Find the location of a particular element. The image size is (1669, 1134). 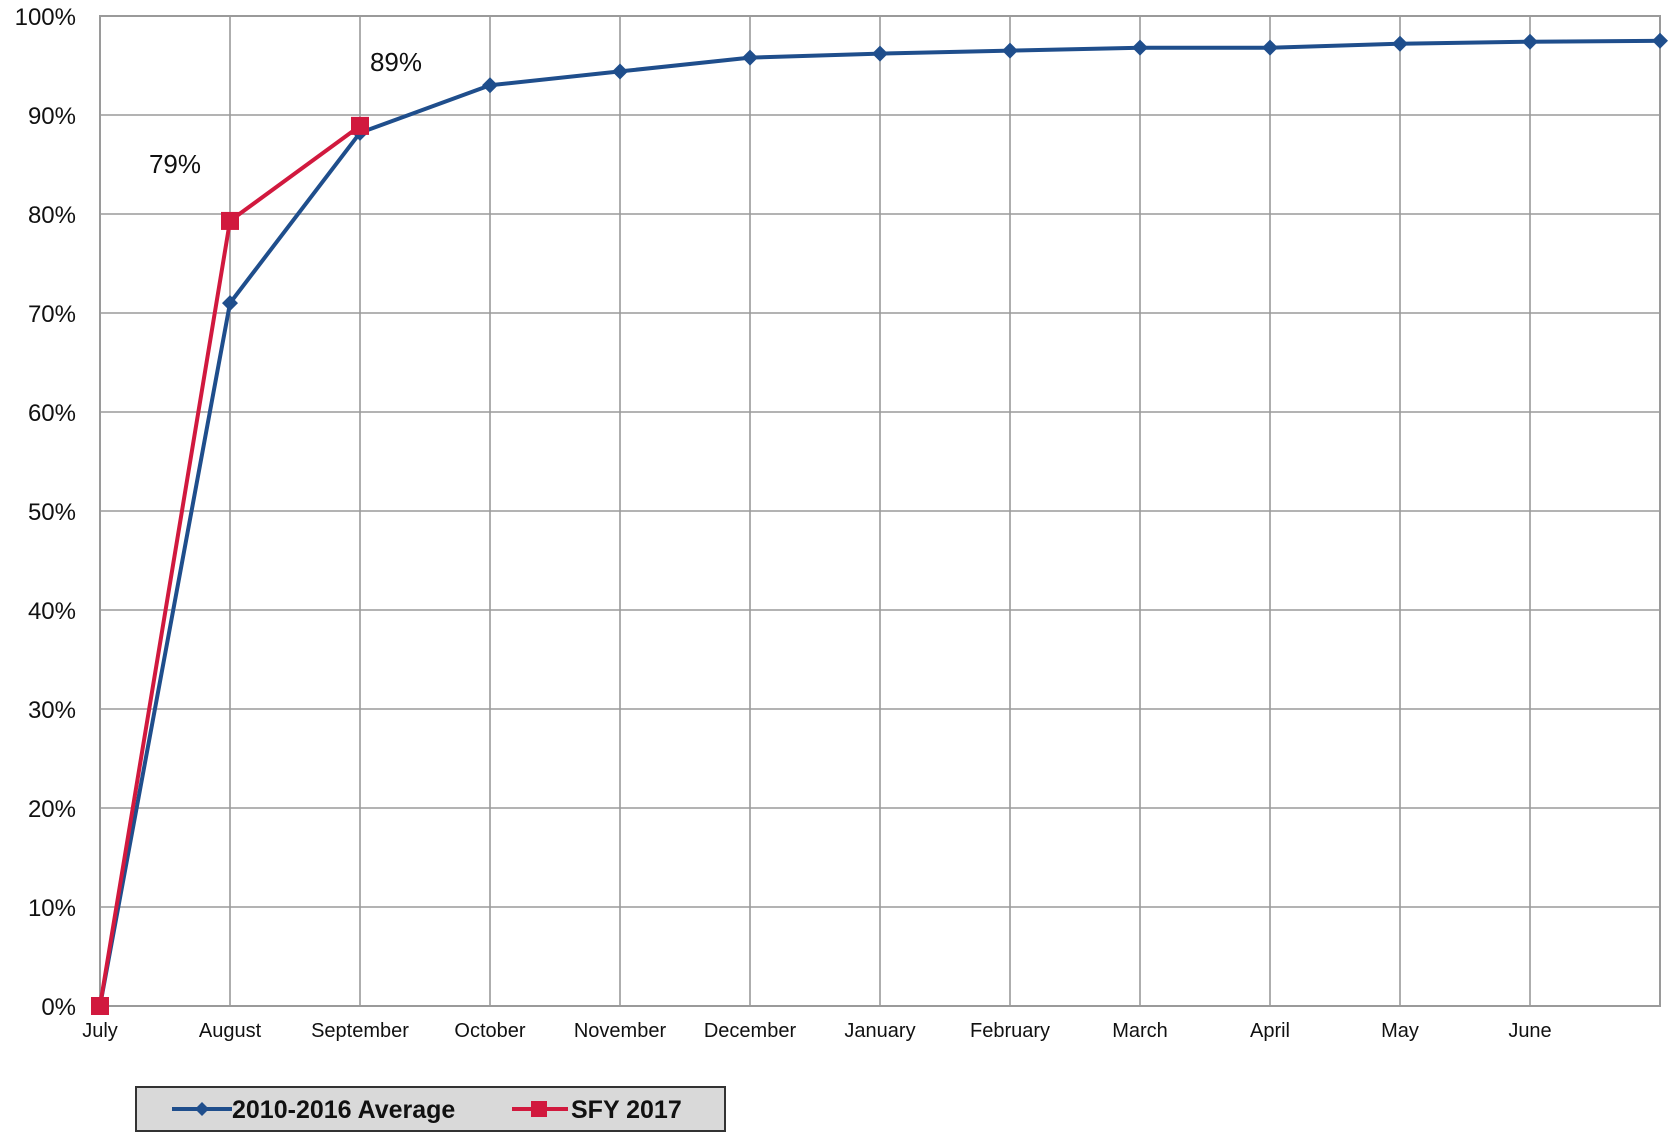

legend-marker-square is located at coordinates (539, 1109).